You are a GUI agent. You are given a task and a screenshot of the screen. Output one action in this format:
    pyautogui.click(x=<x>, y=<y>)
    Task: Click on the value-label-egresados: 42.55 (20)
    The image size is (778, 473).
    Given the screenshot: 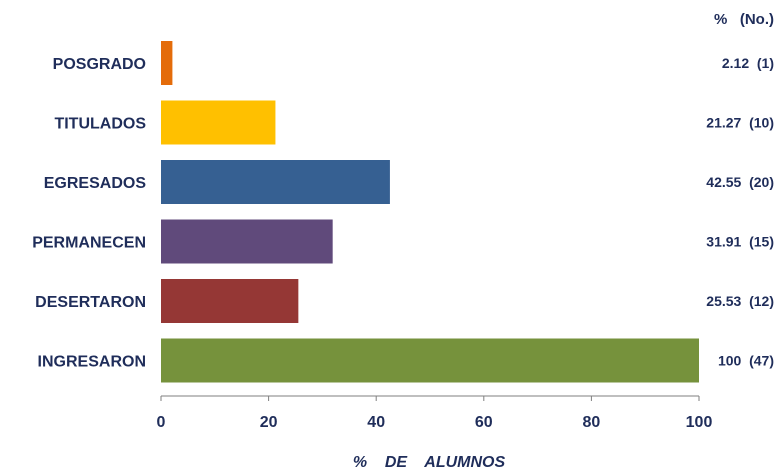 What is the action you would take?
    pyautogui.click(x=740, y=182)
    